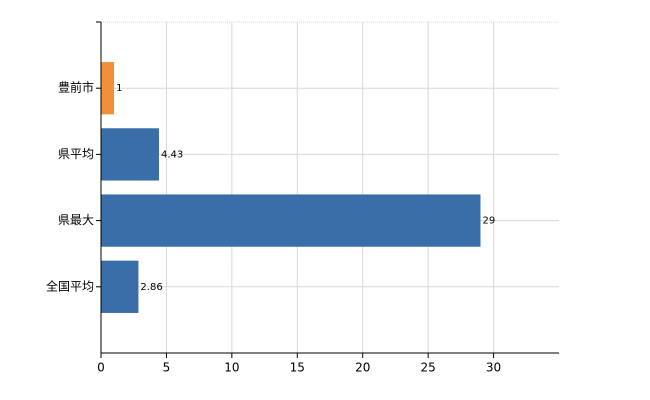  I want to click on y-tick-label: 豊前市, so click(76, 87).